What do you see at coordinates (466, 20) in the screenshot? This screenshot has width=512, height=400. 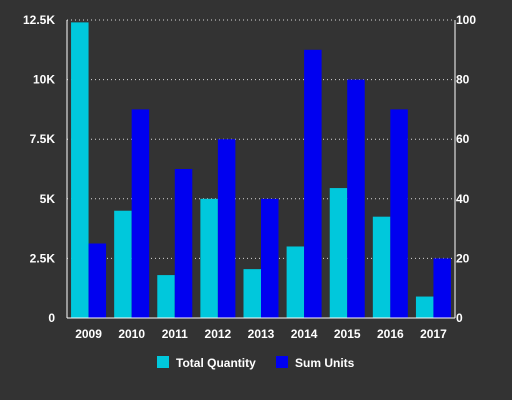 I see `right-tick-label: 100` at bounding box center [466, 20].